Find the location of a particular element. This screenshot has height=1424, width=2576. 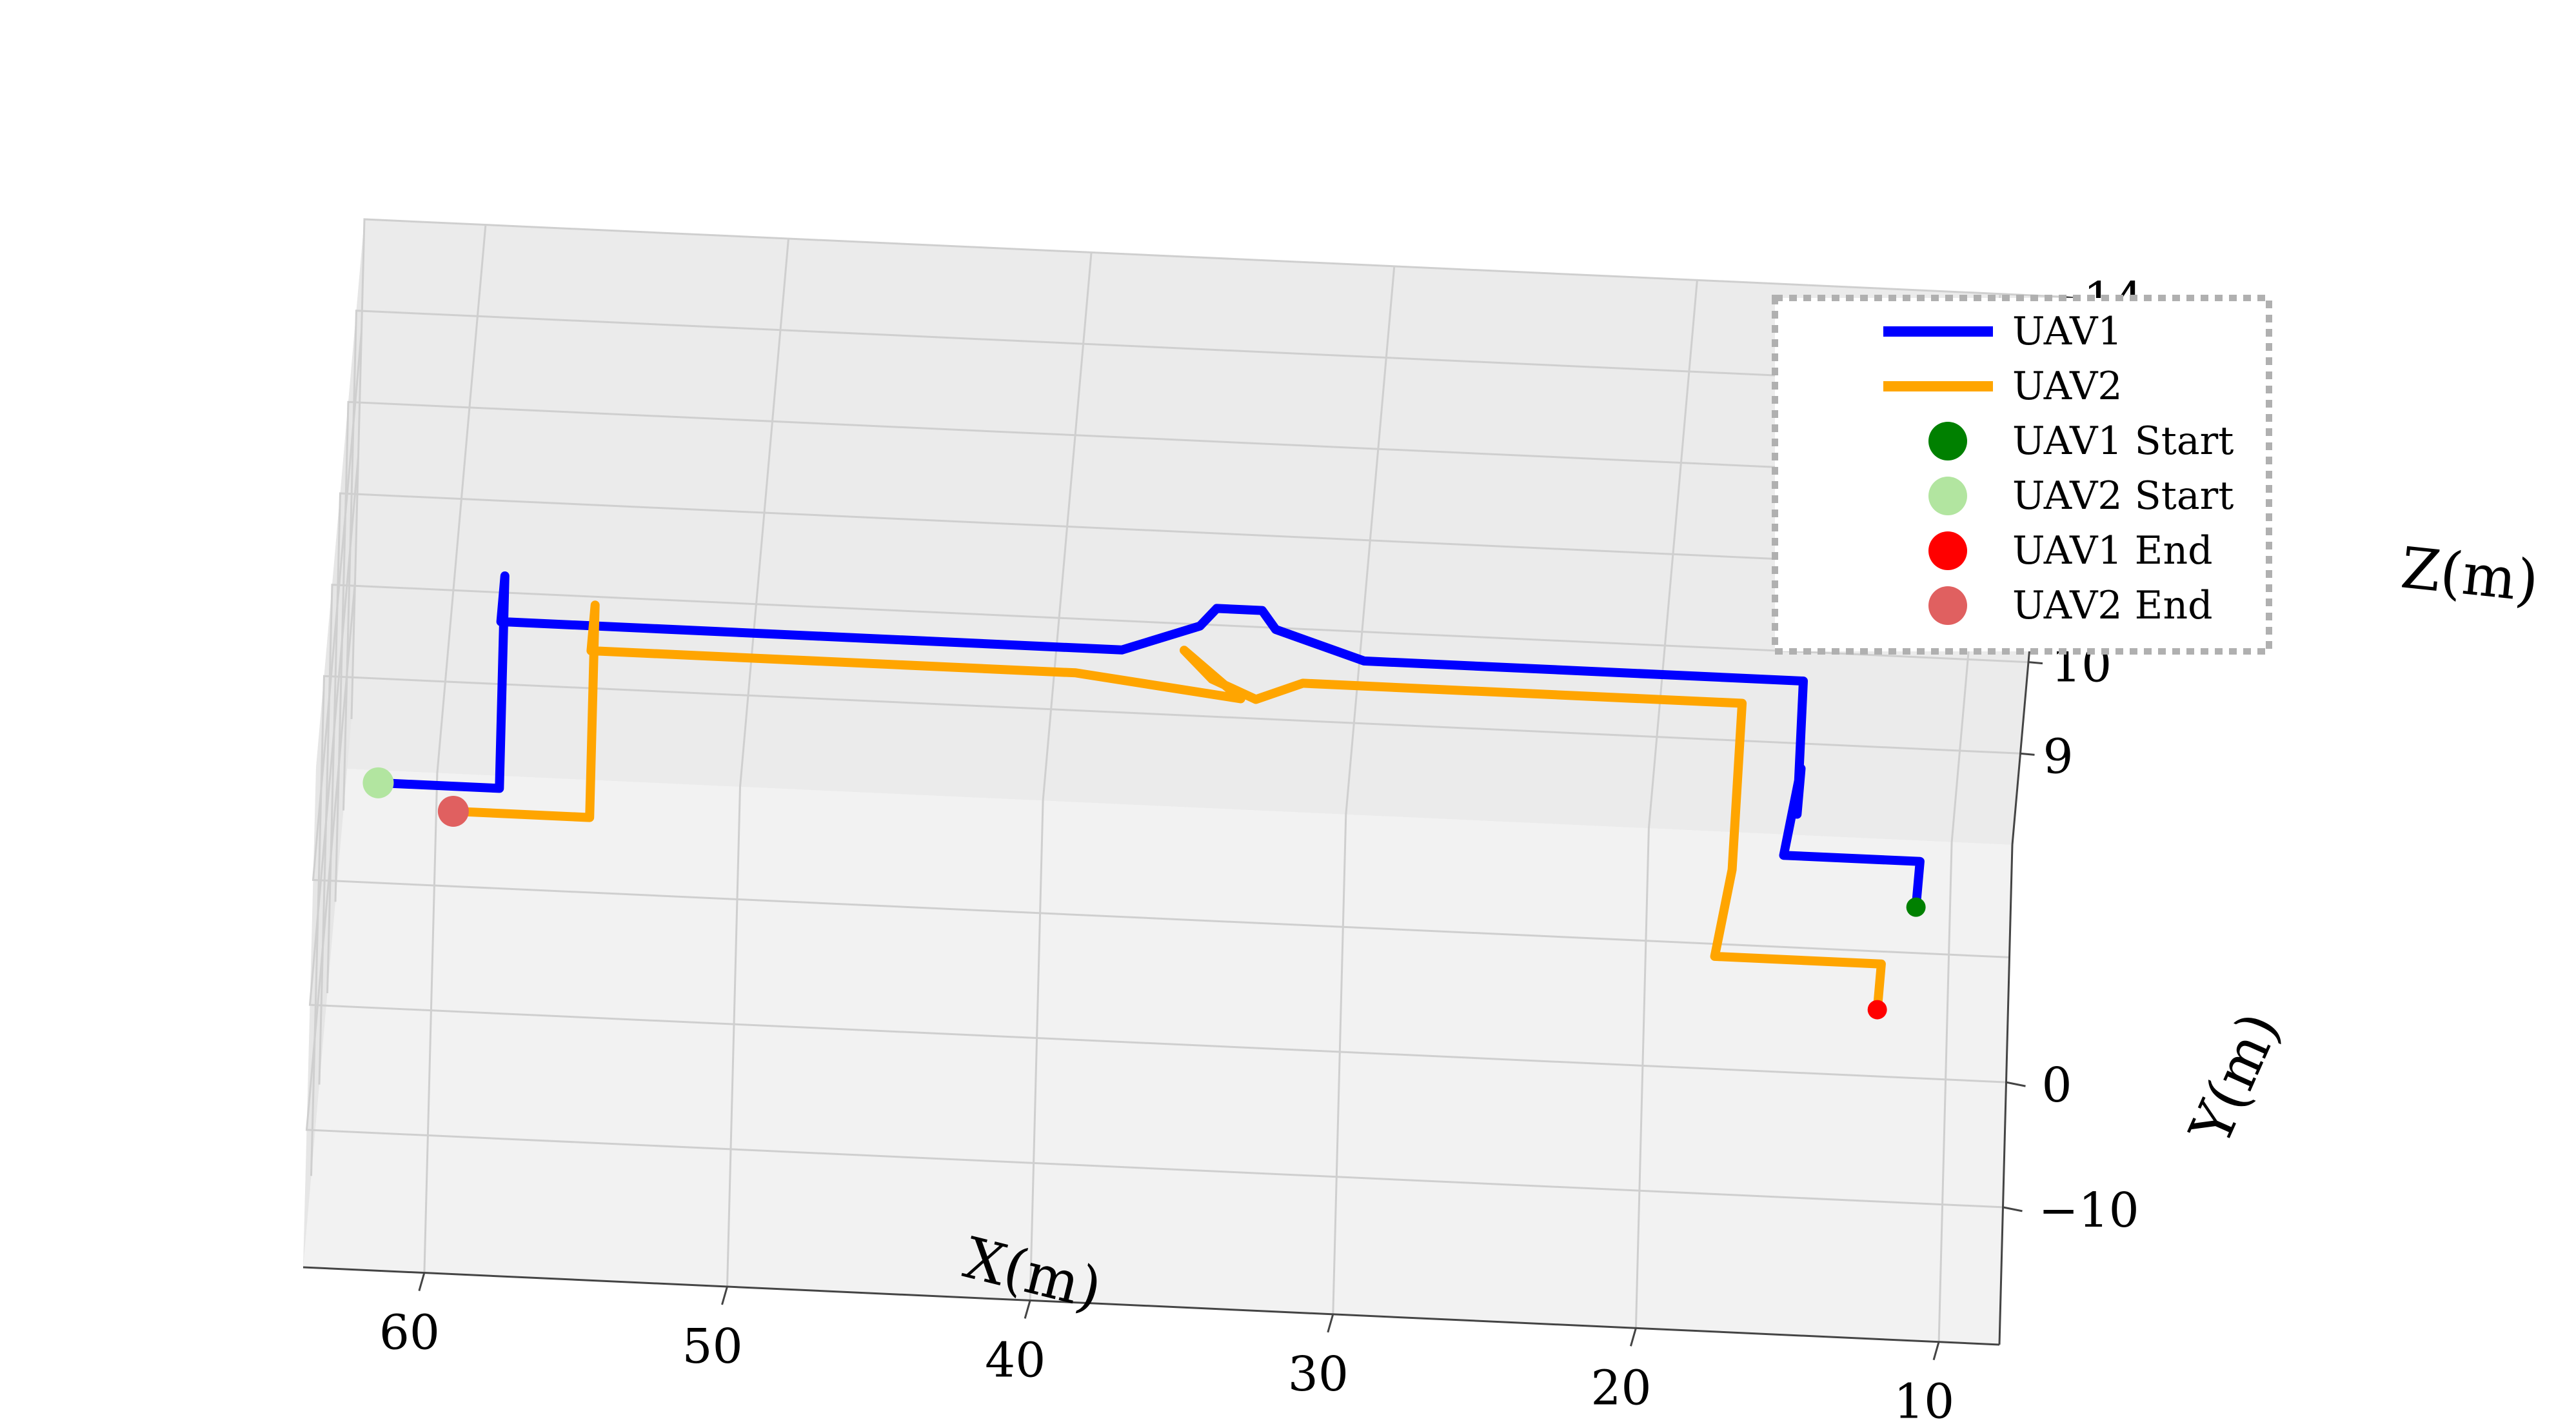

legend-label-uav2: UAV2 is located at coordinates (2067, 386).